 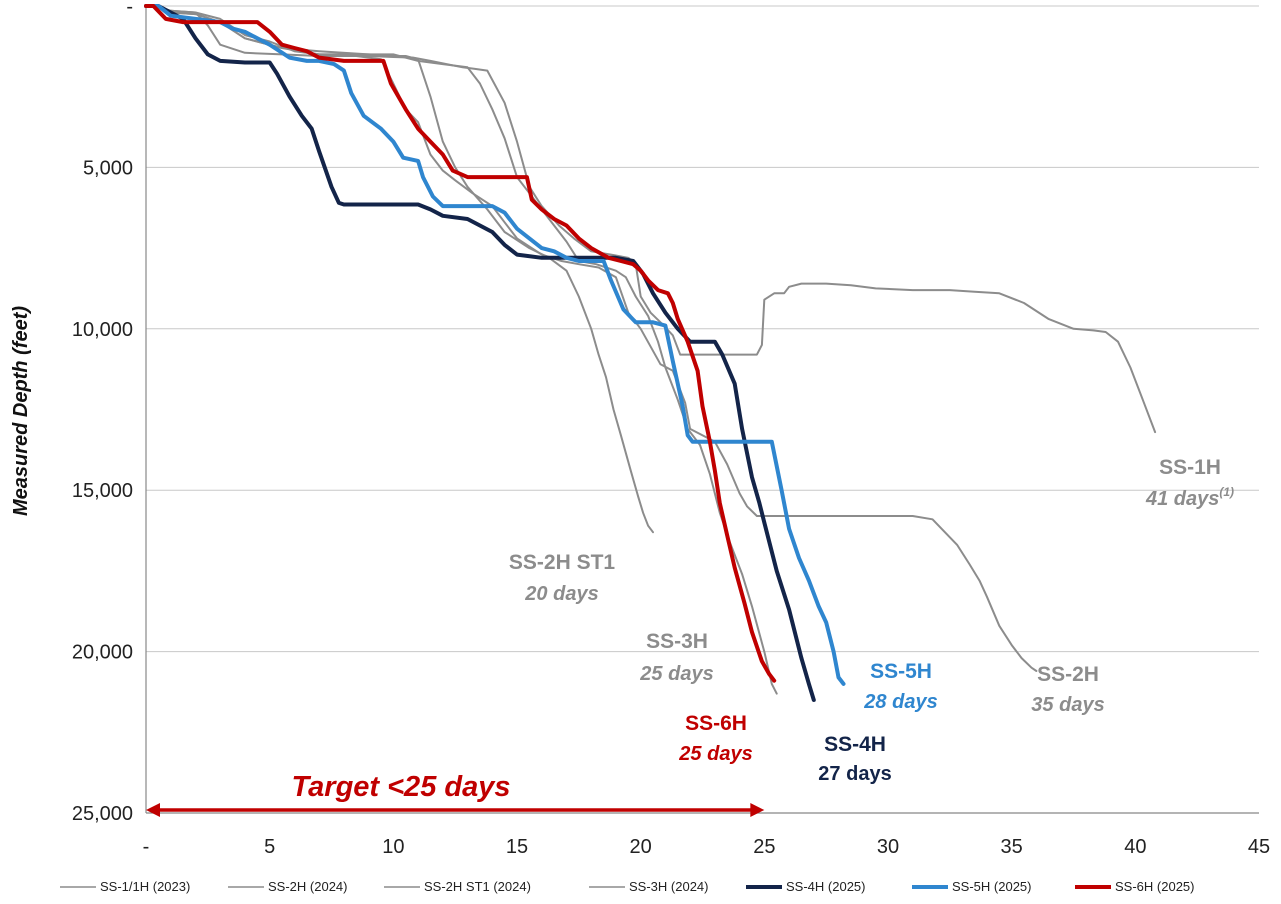 I want to click on x-tick-labels: - 5 10 15 20 25 30 35 40 45, so click(x=706, y=847).